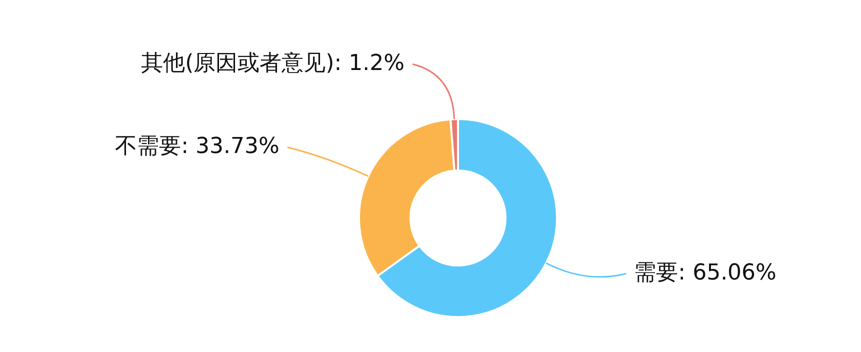 The height and width of the screenshot is (352, 861). Describe the element at coordinates (197, 146) in the screenshot. I see `slice-label: 不需要: 33.73%` at that location.